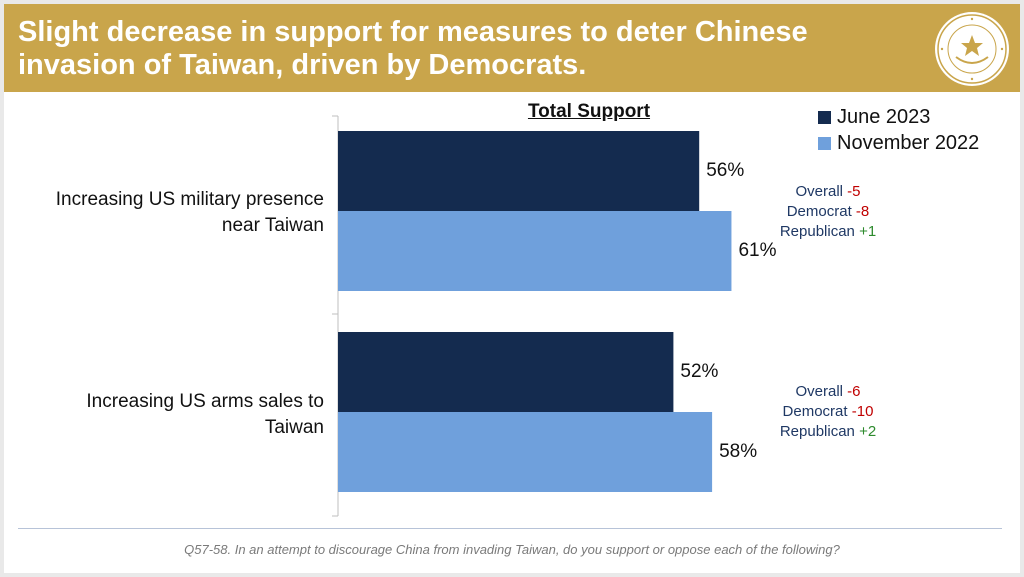 The height and width of the screenshot is (577, 1024). Describe the element at coordinates (908, 142) in the screenshot. I see `legend-label: November 2022` at that location.